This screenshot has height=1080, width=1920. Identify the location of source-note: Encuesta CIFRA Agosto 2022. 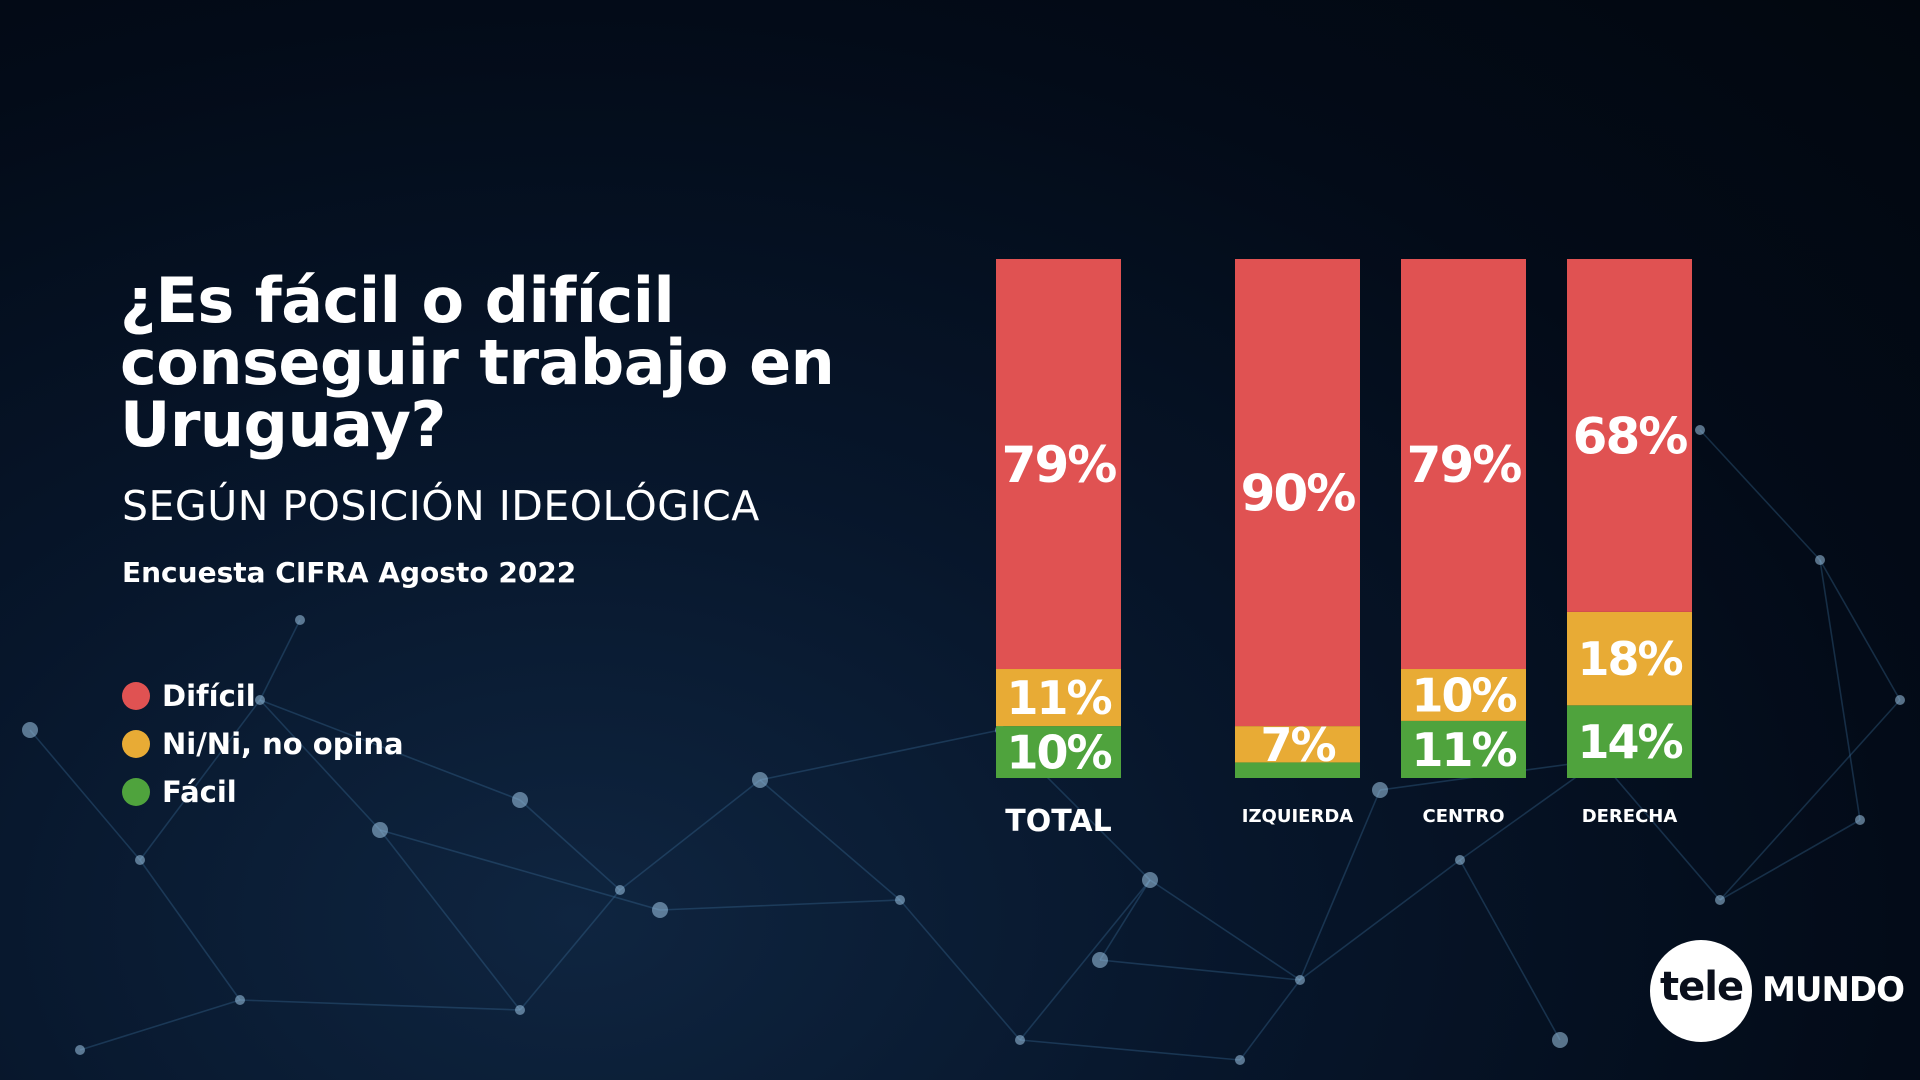
(349, 572).